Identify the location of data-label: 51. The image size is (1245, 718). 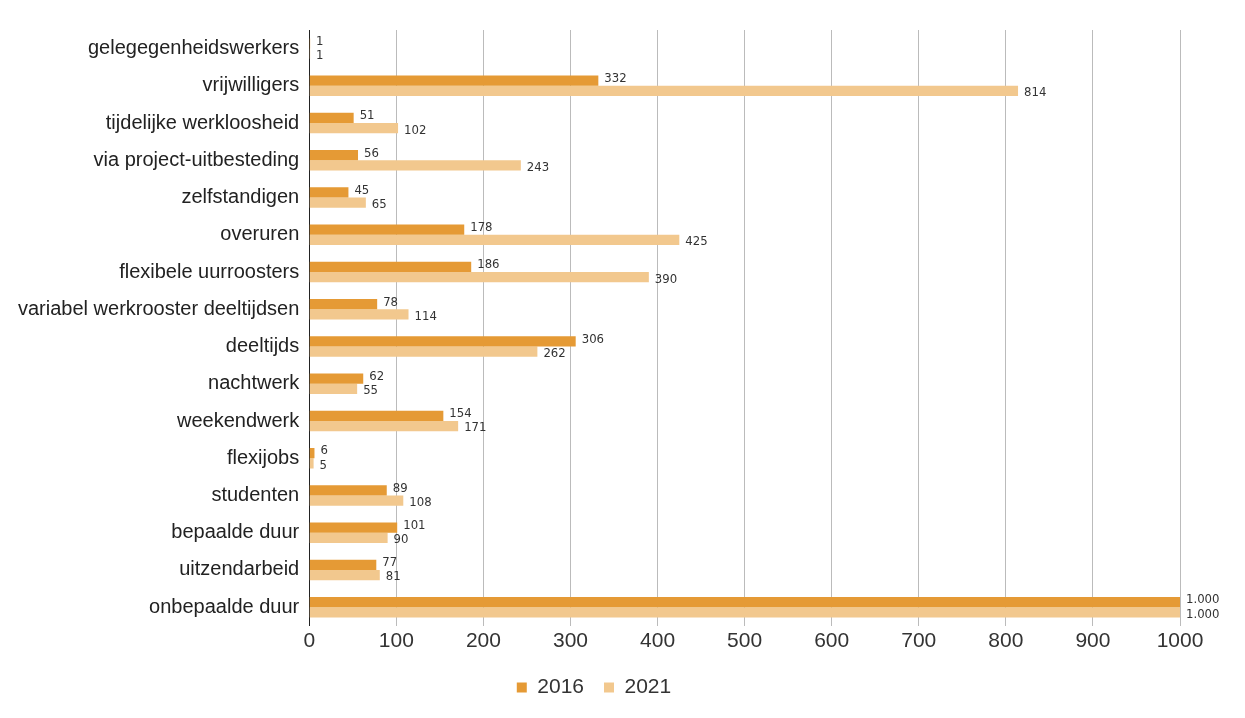
(367, 115).